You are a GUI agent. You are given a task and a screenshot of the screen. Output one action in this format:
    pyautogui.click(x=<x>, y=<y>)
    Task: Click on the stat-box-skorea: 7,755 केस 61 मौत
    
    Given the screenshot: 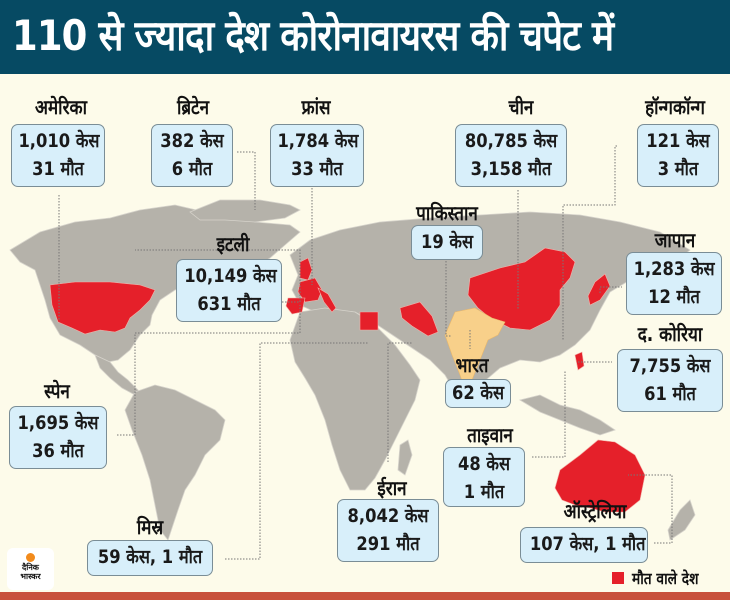 What is the action you would take?
    pyautogui.click(x=670, y=380)
    